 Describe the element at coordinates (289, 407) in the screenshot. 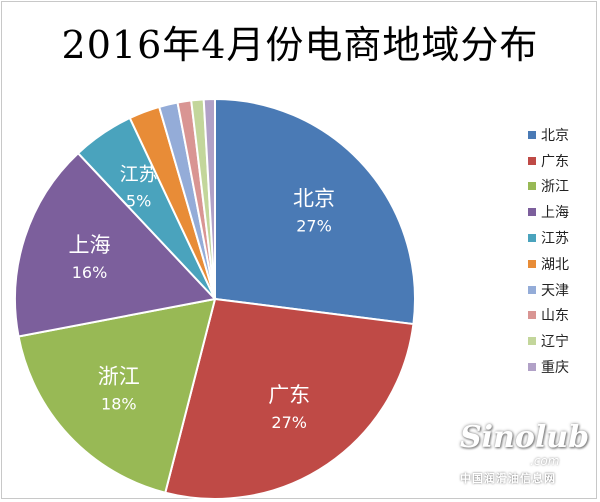

I see `data-label-slice-2: 广东 27%` at that location.